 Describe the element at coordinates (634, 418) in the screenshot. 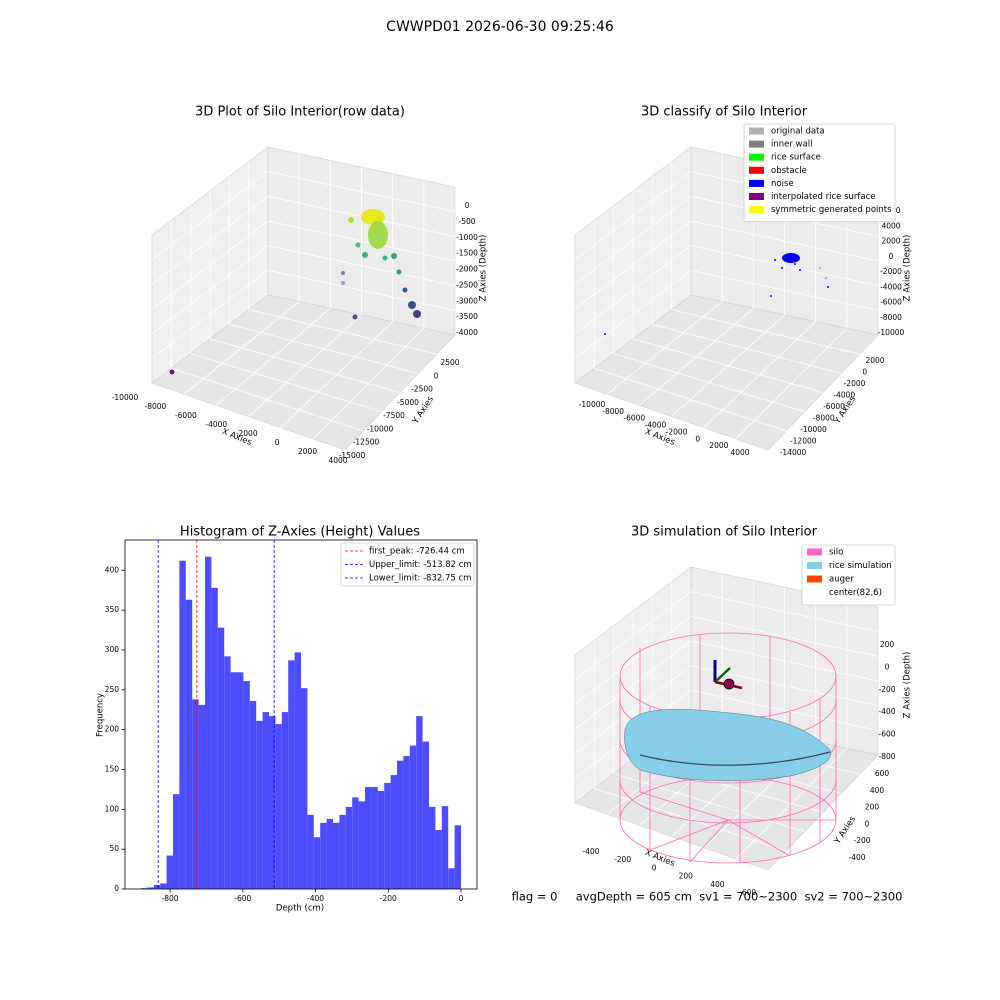

I see `x-tick-label: -6000` at that location.